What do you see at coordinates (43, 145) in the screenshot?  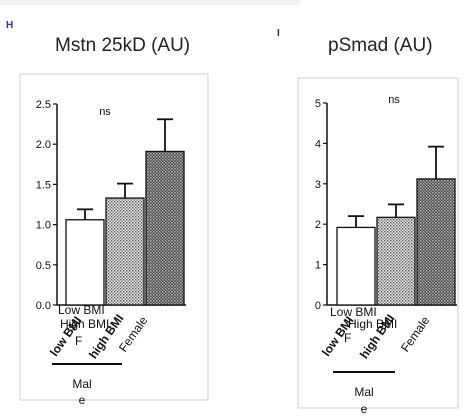 I see `y-tick-label: 2.0` at bounding box center [43, 145].